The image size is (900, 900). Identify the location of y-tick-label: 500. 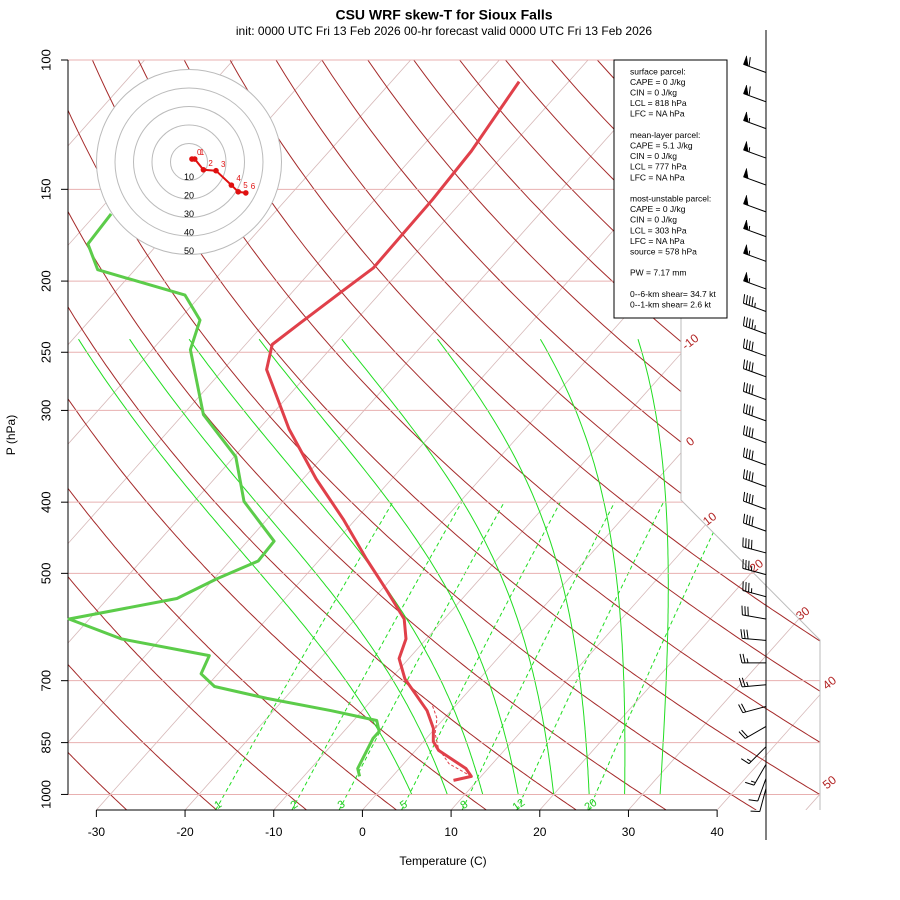
(45, 573).